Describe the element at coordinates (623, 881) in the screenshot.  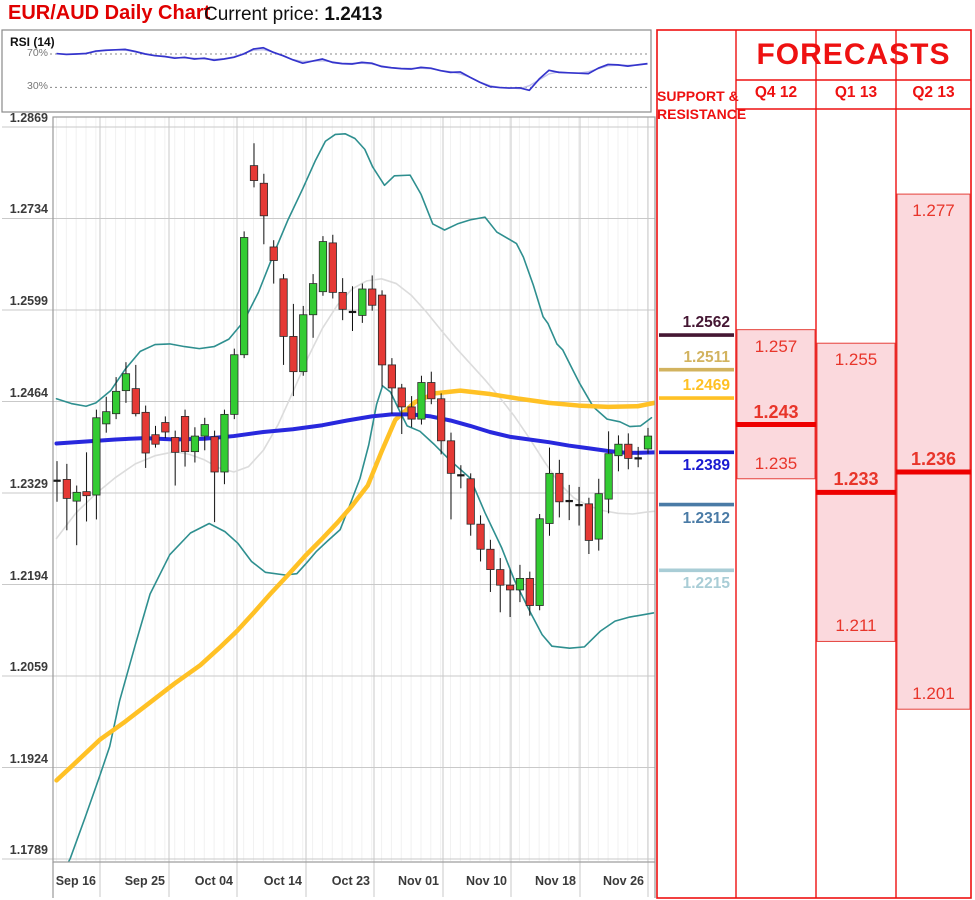
I see `x-tick: Nov 26` at that location.